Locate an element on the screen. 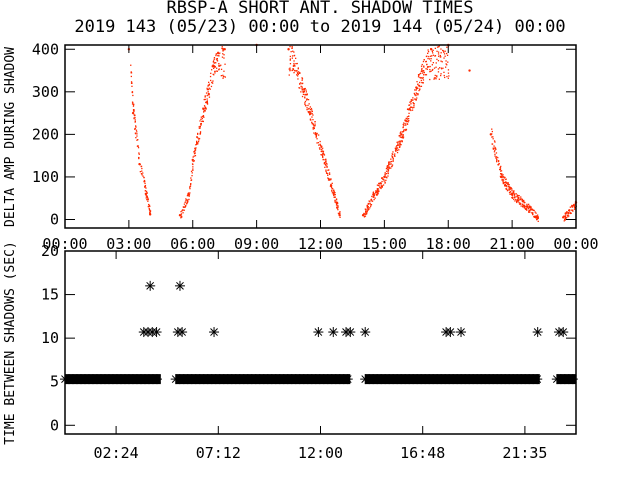 This screenshot has height=480, width=640. top-x-tick-label: 00:00 is located at coordinates (575, 244).